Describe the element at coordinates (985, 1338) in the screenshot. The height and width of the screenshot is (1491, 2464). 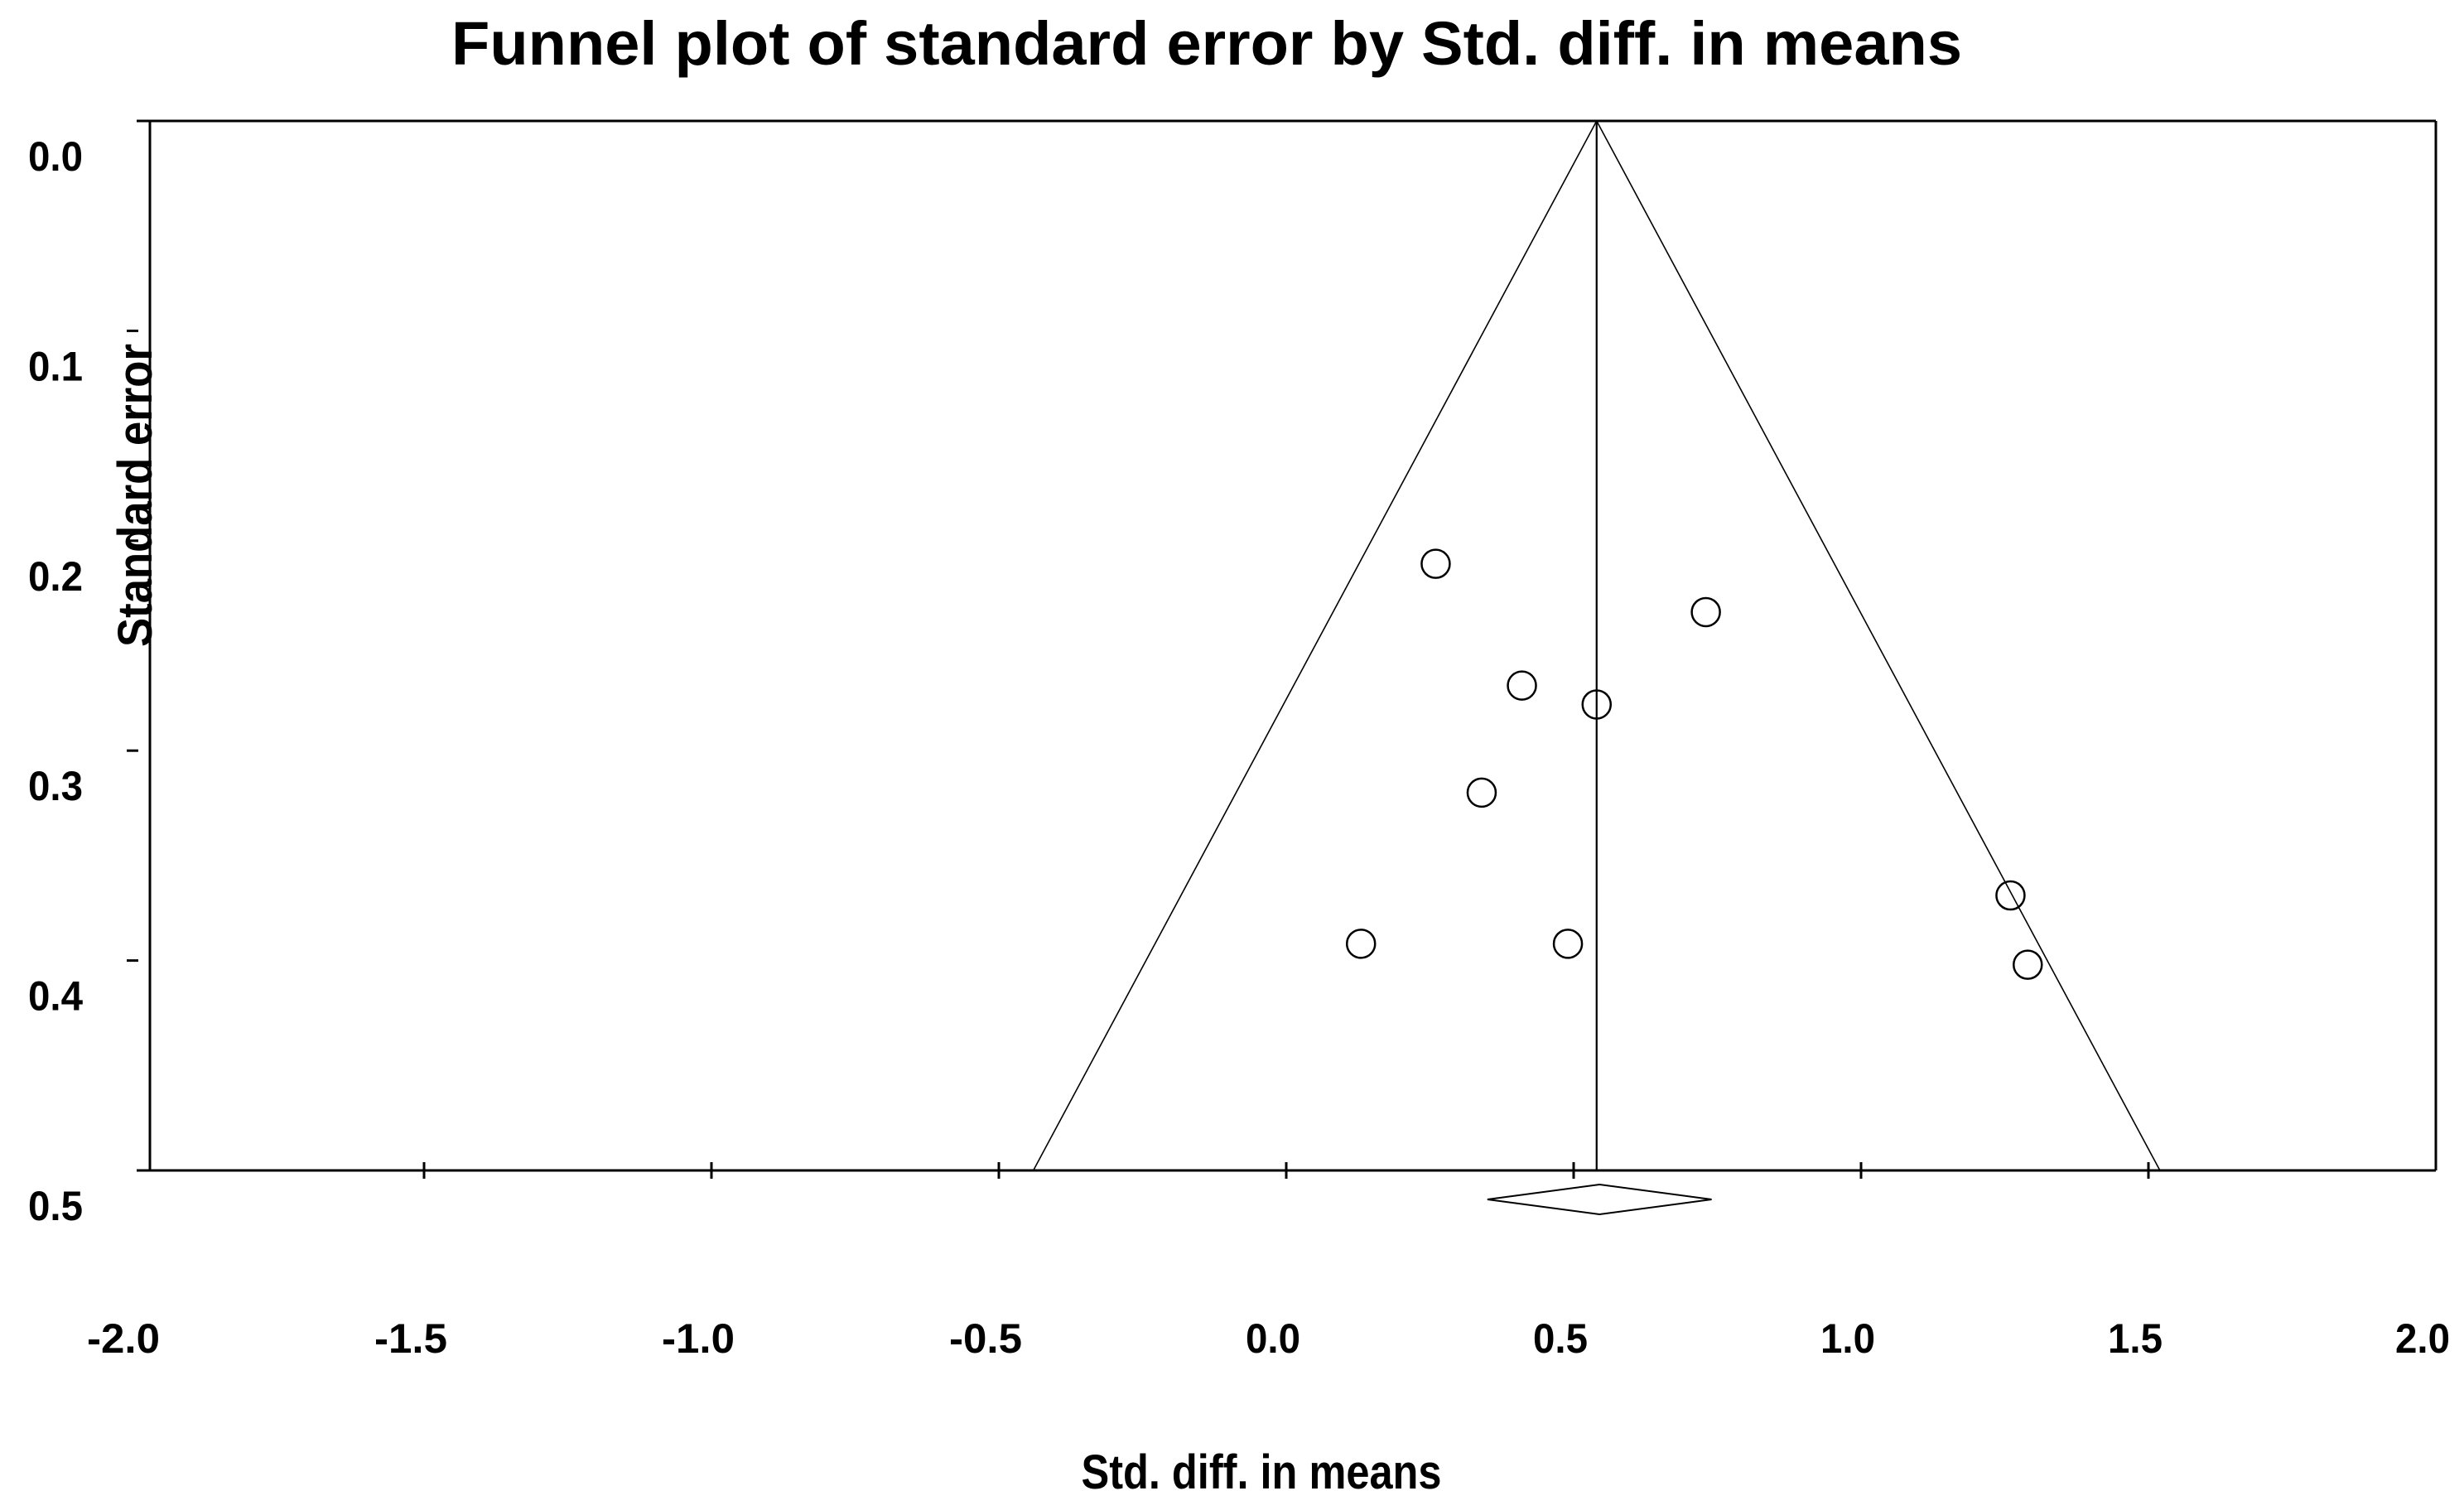
I see `x-tick-label: -0.5` at that location.